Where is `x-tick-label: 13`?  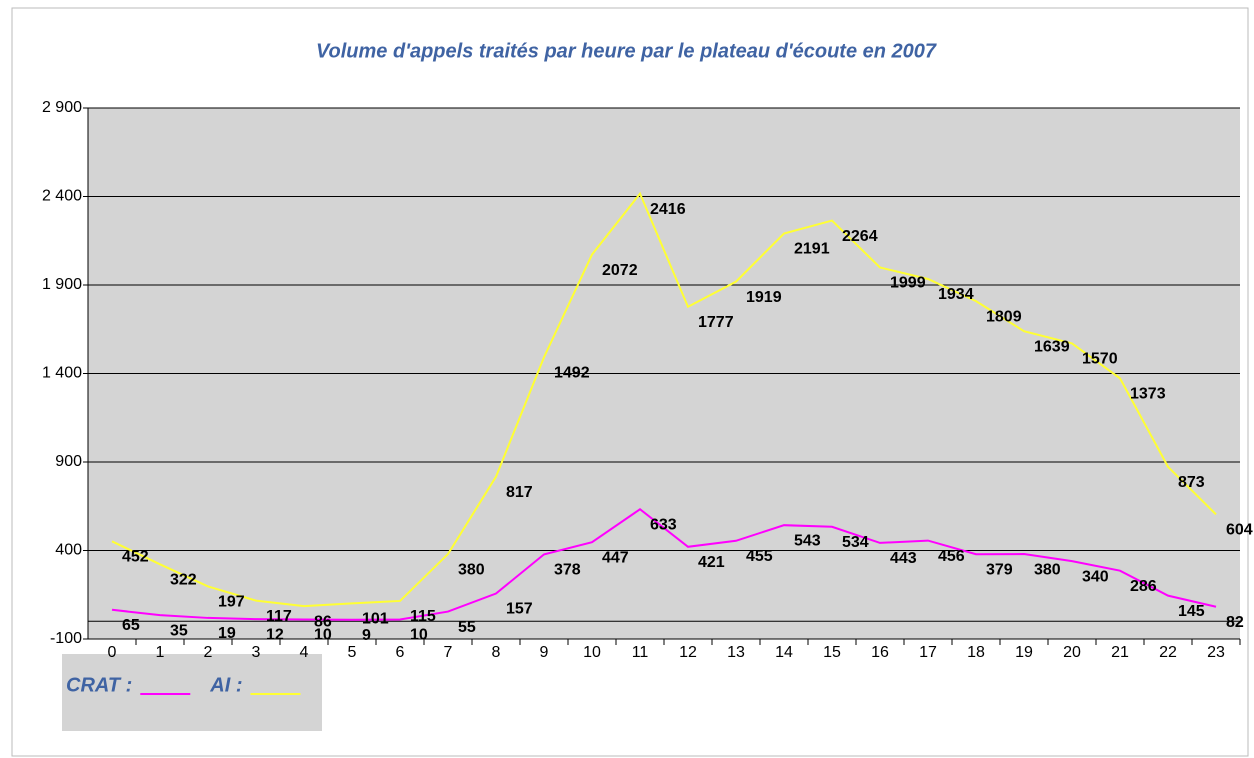 x-tick-label: 13 is located at coordinates (736, 652).